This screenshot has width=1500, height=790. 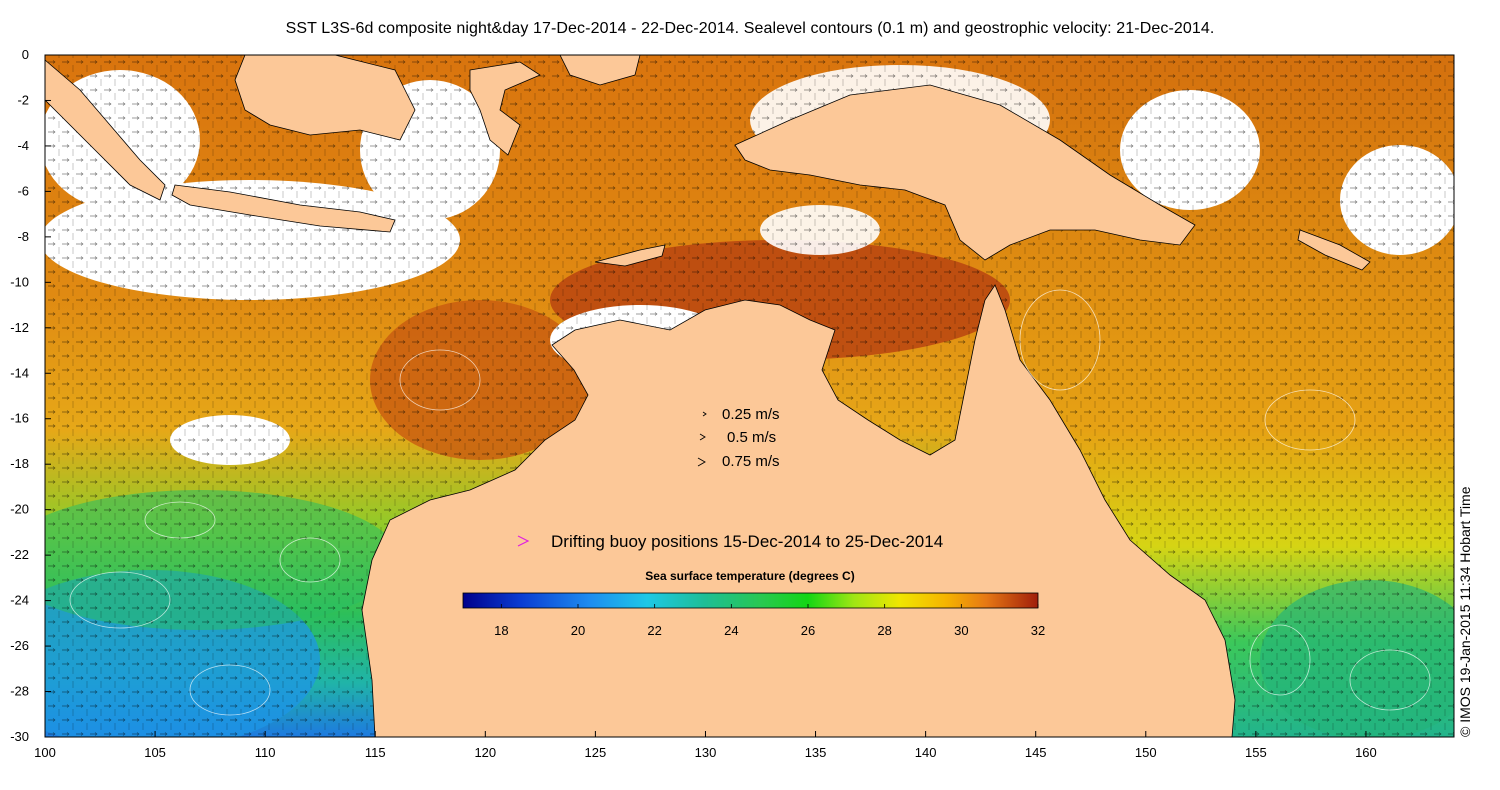 What do you see at coordinates (1334, 250) in the screenshot?
I see `solomon-islands` at bounding box center [1334, 250].